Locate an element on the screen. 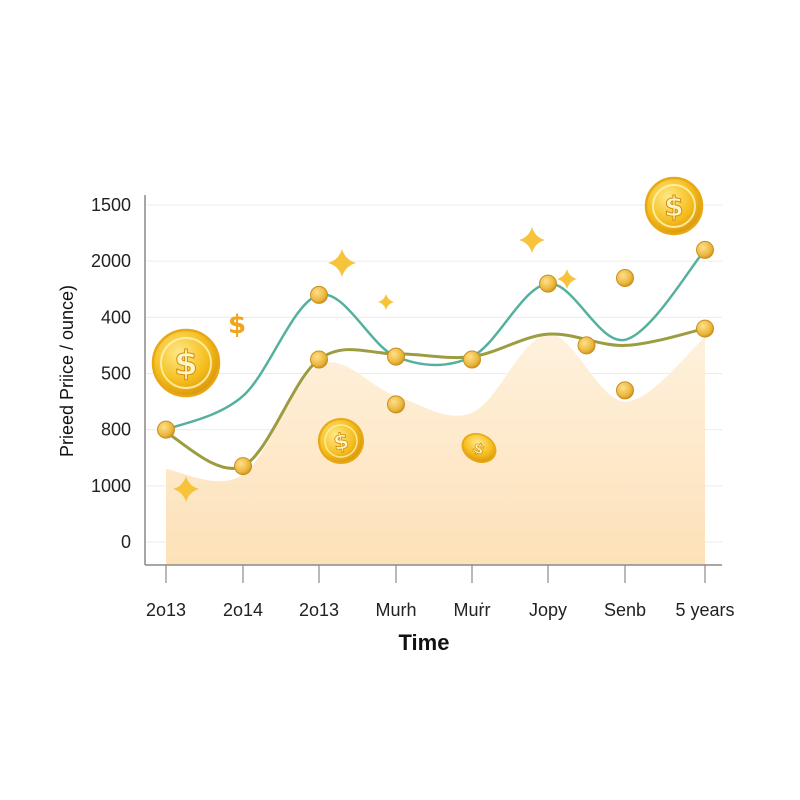 Image resolution: width=800 pixels, height=800 pixels. x-tick-label: 2o14 is located at coordinates (243, 610).